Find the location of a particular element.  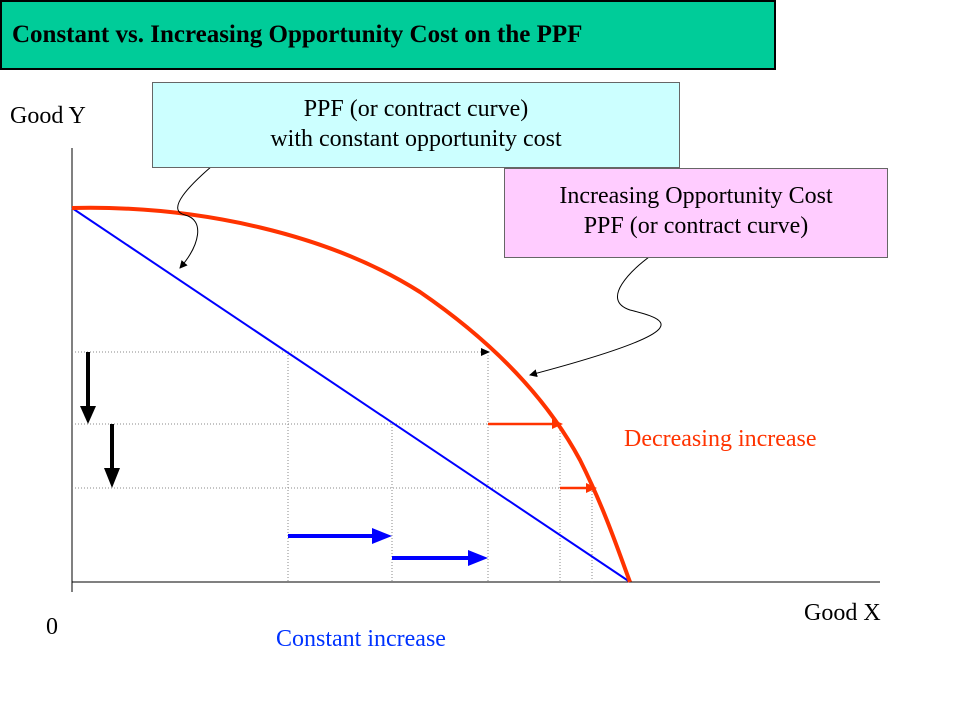

decreasing-increase-label: Decreasing increase is located at coordinates (720, 439).